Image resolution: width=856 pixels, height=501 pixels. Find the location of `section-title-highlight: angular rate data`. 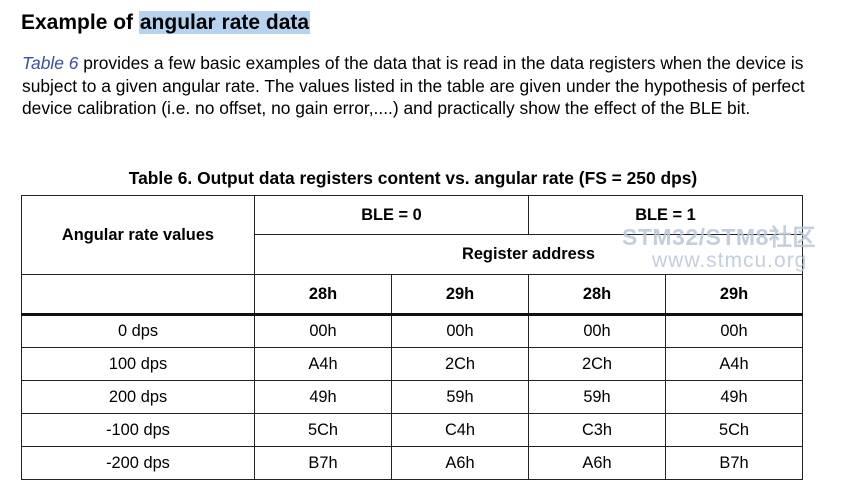

section-title-highlight: angular rate data is located at coordinates (224, 22).